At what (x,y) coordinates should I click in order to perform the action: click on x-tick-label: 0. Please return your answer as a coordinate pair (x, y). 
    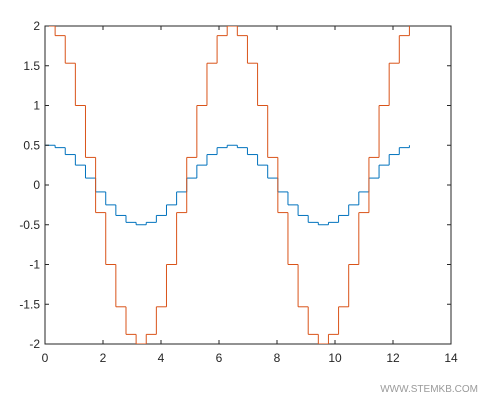
    Looking at the image, I should click on (45, 358).